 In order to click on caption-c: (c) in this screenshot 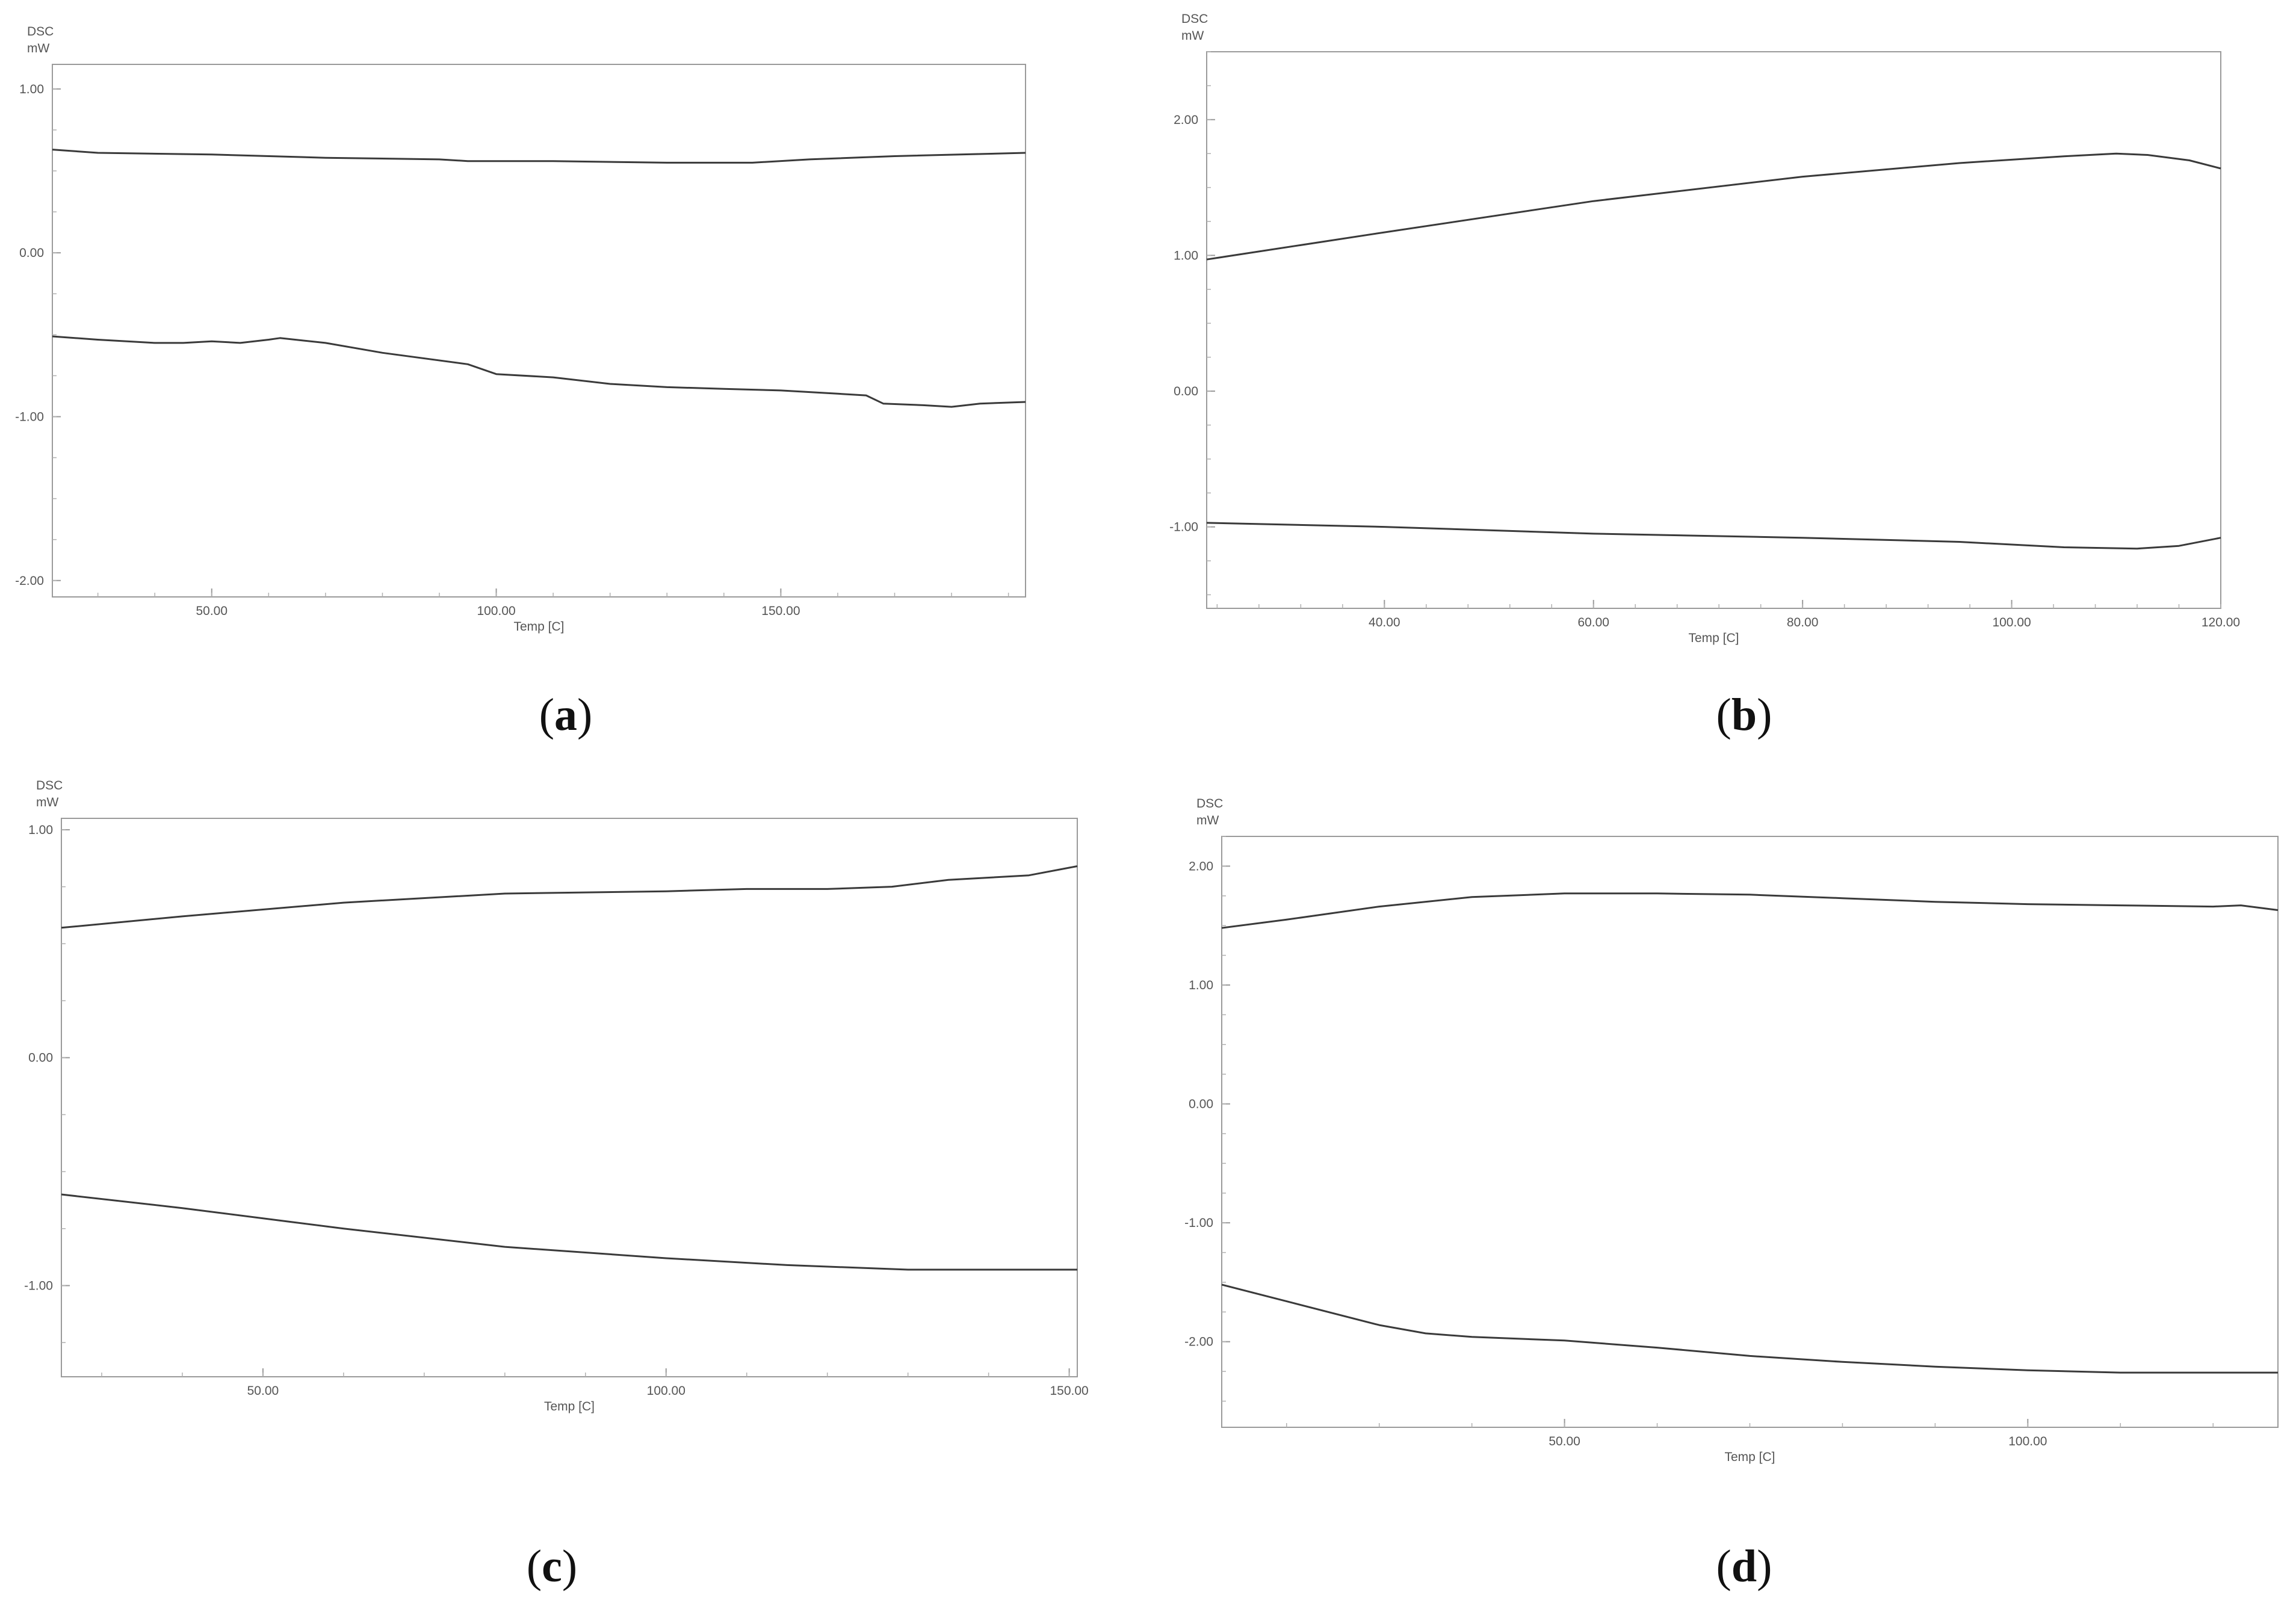, I will do `click(552, 1567)`.